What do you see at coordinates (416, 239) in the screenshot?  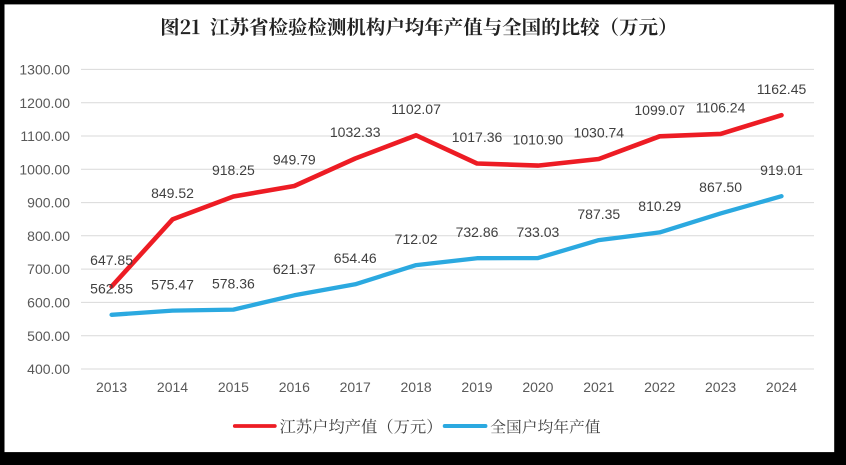 I see `svg-text: 712.02` at bounding box center [416, 239].